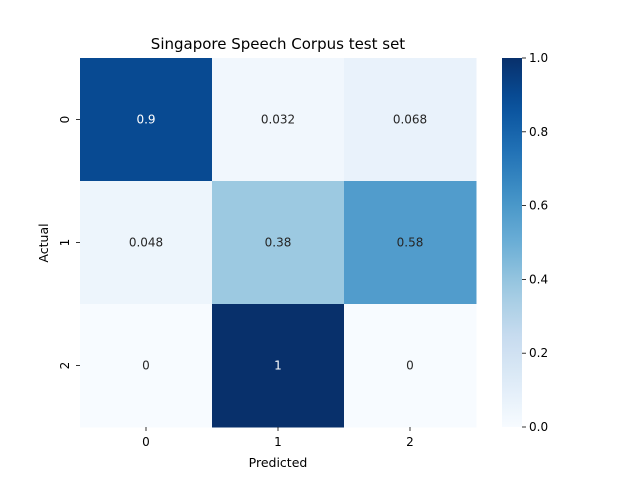 Image resolution: width=640 pixels, height=480 pixels. Describe the element at coordinates (538, 132) in the screenshot. I see `colorbar-tick-label-4: 0.8` at that location.